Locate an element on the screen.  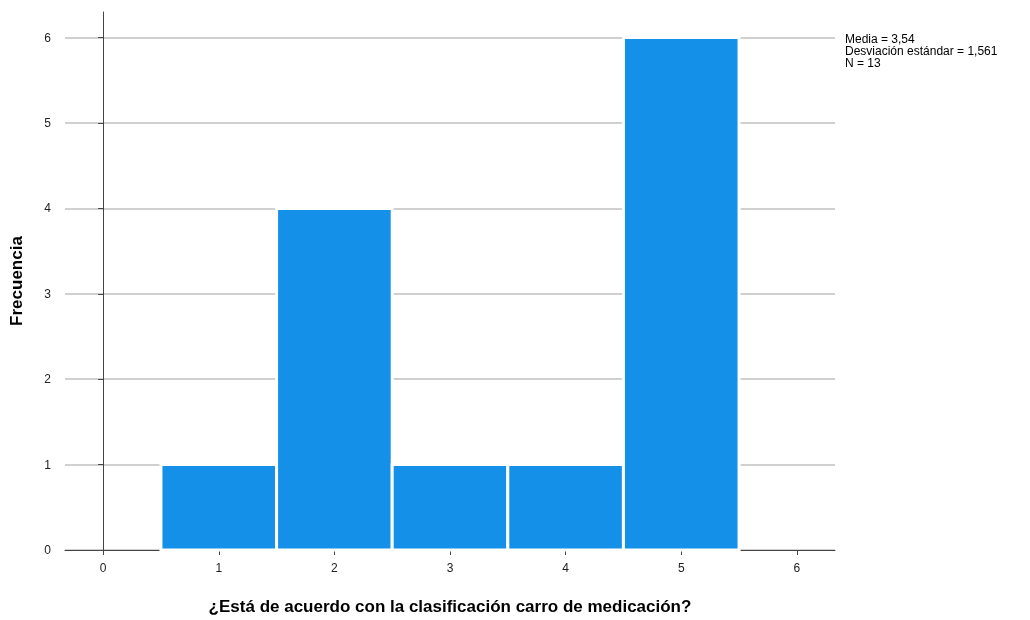
text: Media = 3,54 is located at coordinates (880, 39).